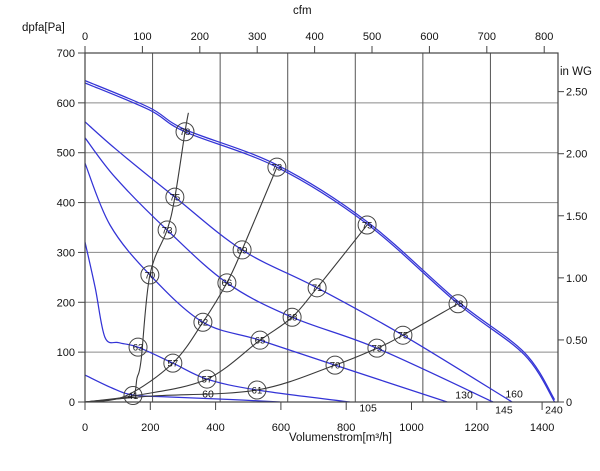 This screenshot has width=600, height=471. Describe the element at coordinates (572, 248) in the screenshot. I see `right-axis-inwg: 2.50 2.00 1.50 1.00 0.50 0` at that location.